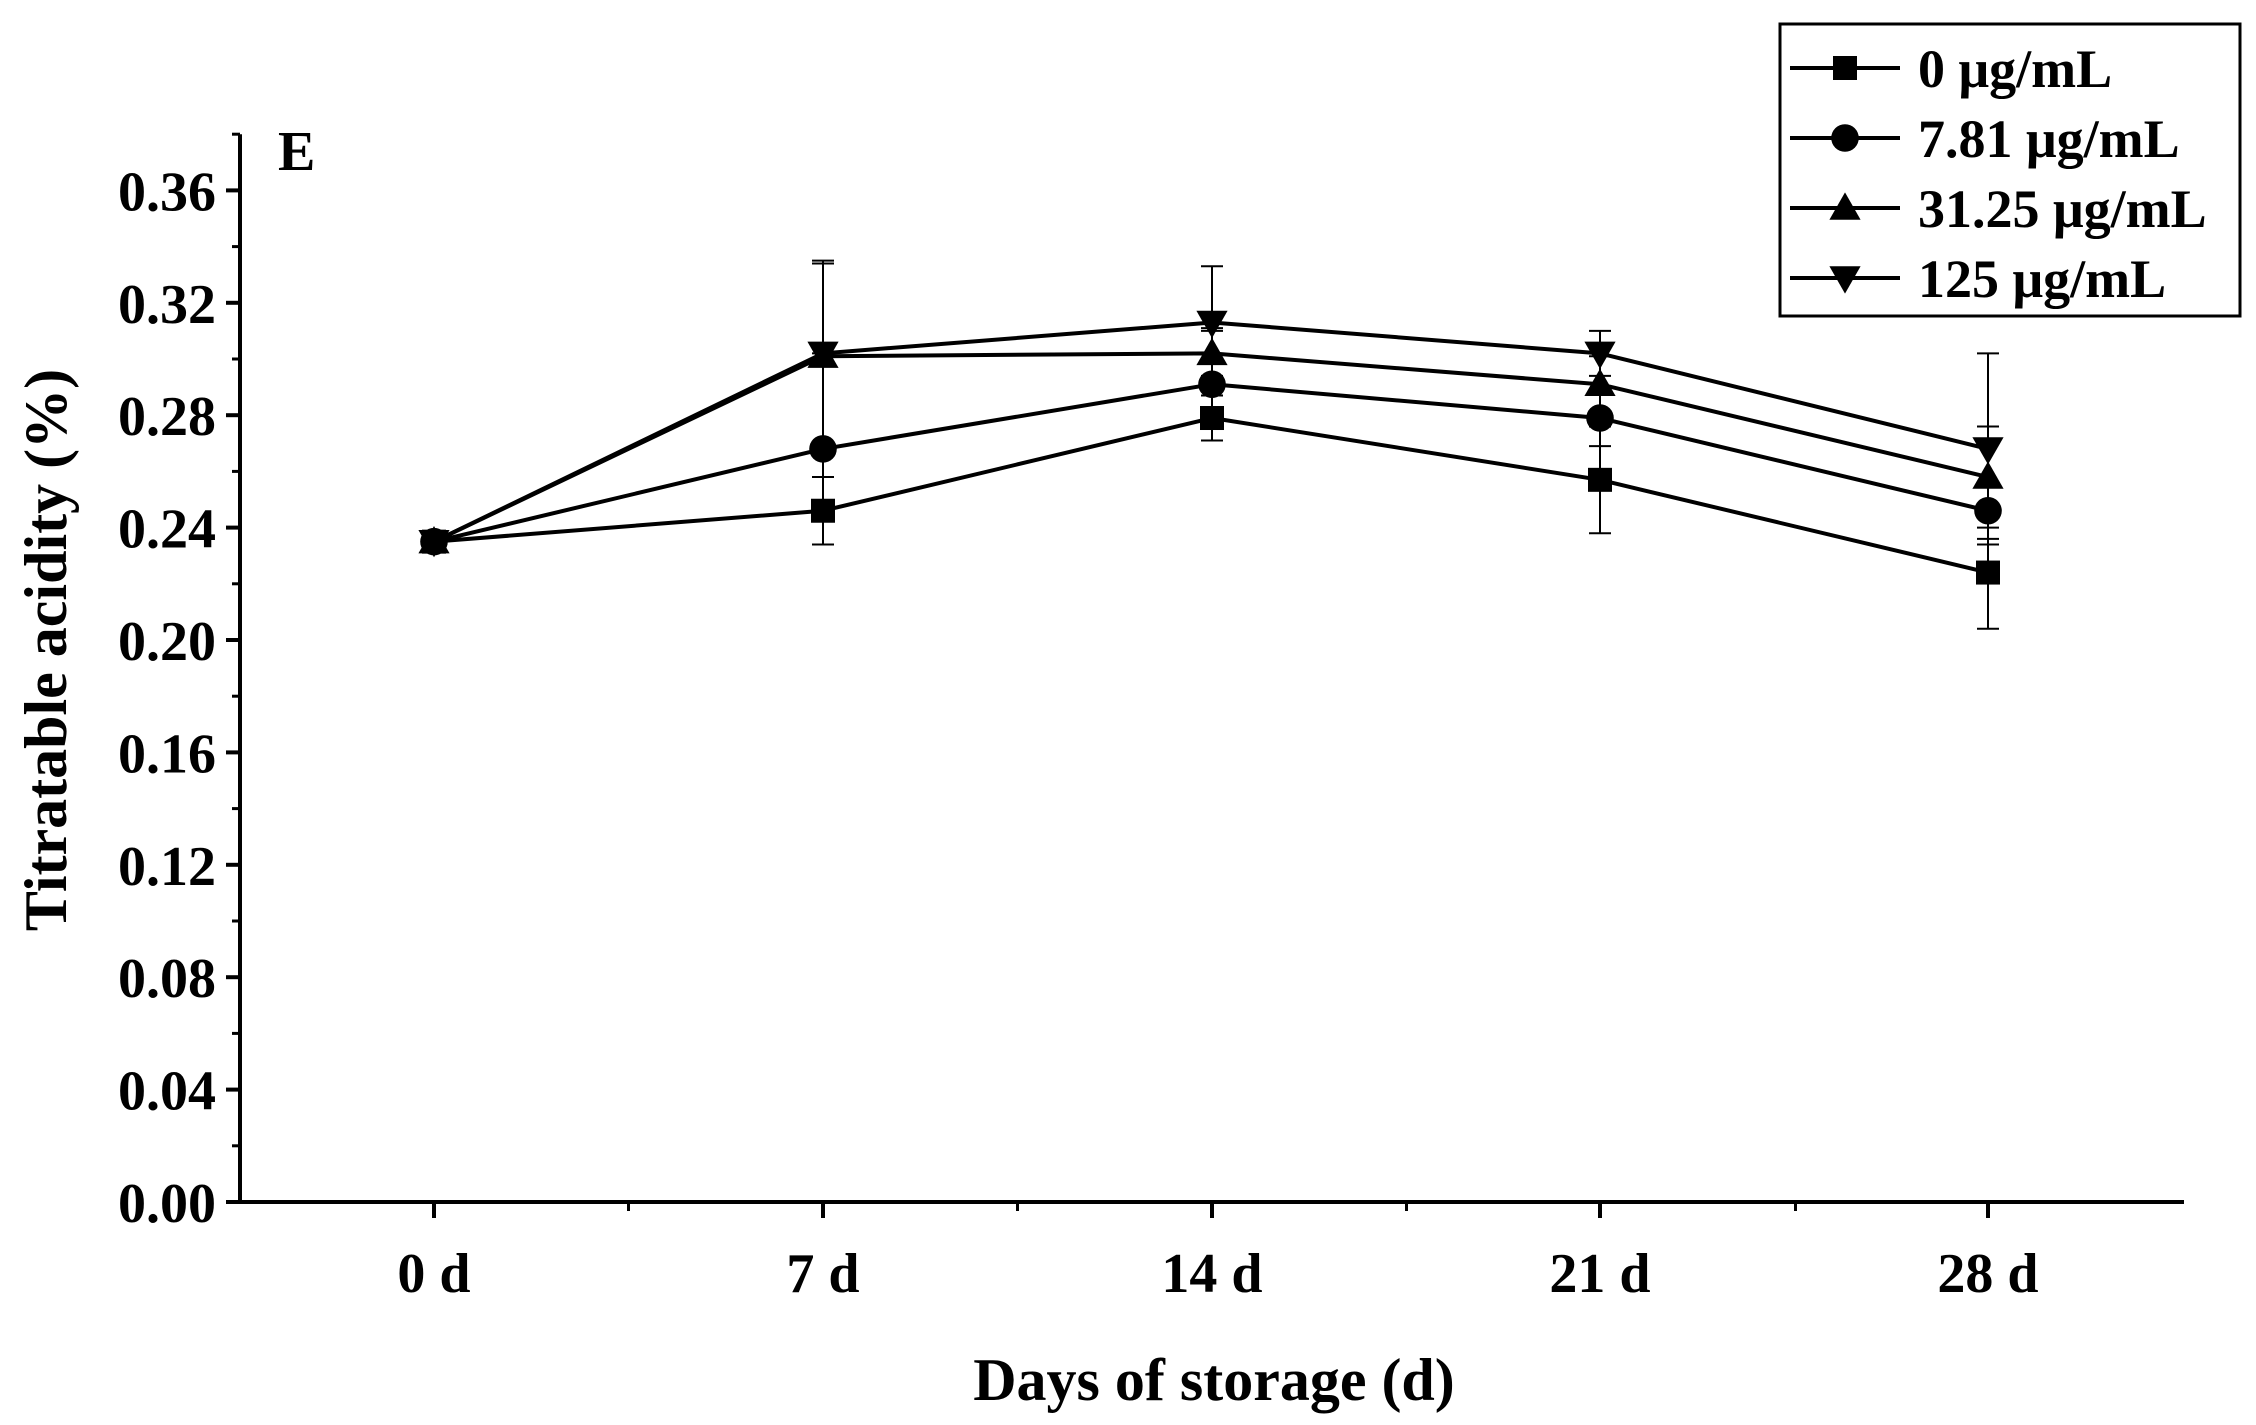 The image size is (2256, 1425). Describe the element at coordinates (167, 979) in the screenshot. I see `y-tick-label: 0.08` at that location.